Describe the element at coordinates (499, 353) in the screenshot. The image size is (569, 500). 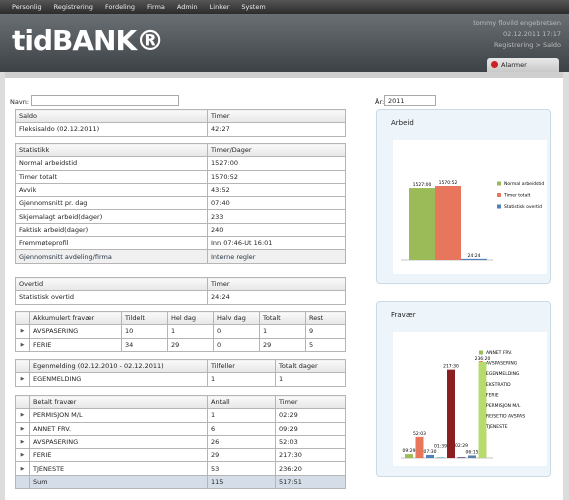
I see `legend-label: ANNET FRV.` at that location.